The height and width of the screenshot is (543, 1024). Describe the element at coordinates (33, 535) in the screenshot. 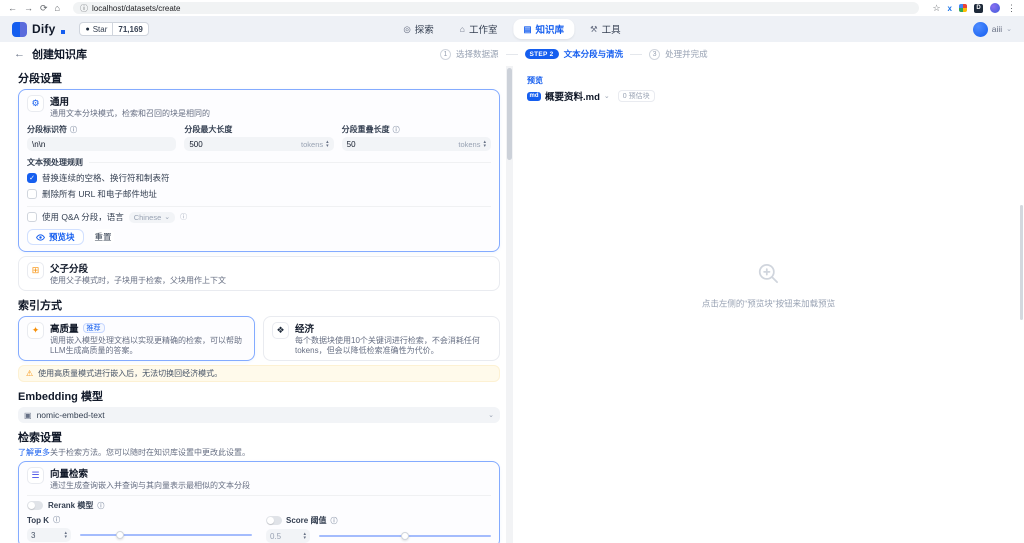

I see `topk-value: 3` at that location.